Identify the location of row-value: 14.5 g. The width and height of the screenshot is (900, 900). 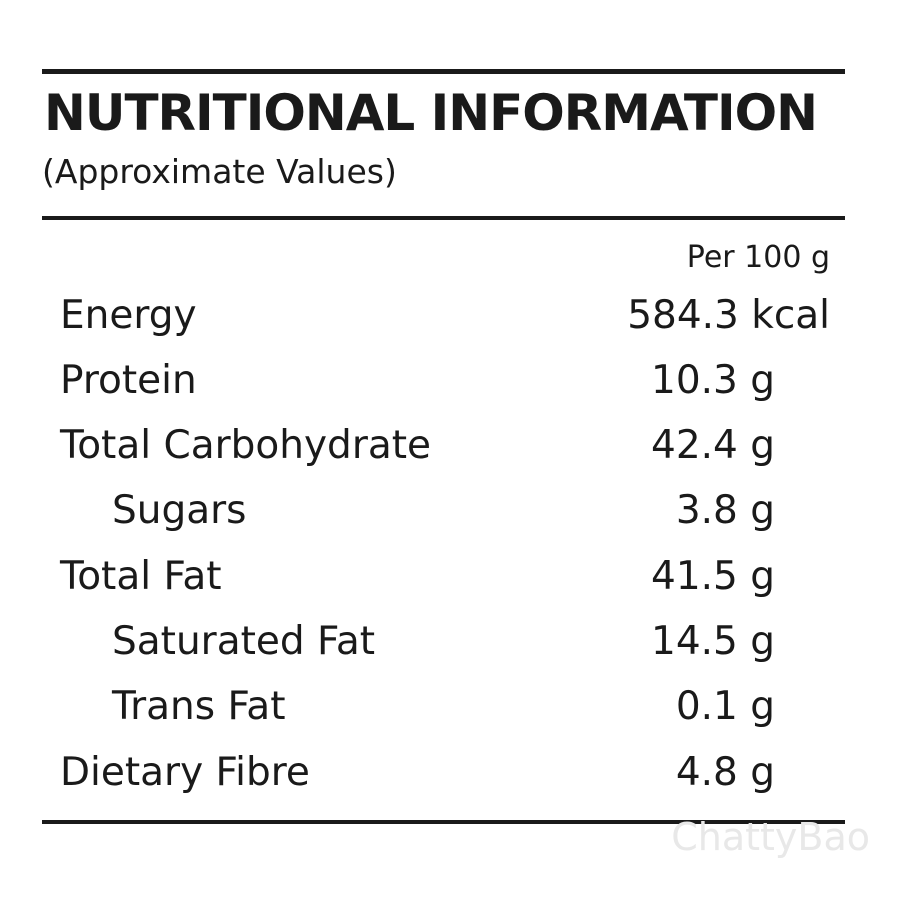
(713, 641).